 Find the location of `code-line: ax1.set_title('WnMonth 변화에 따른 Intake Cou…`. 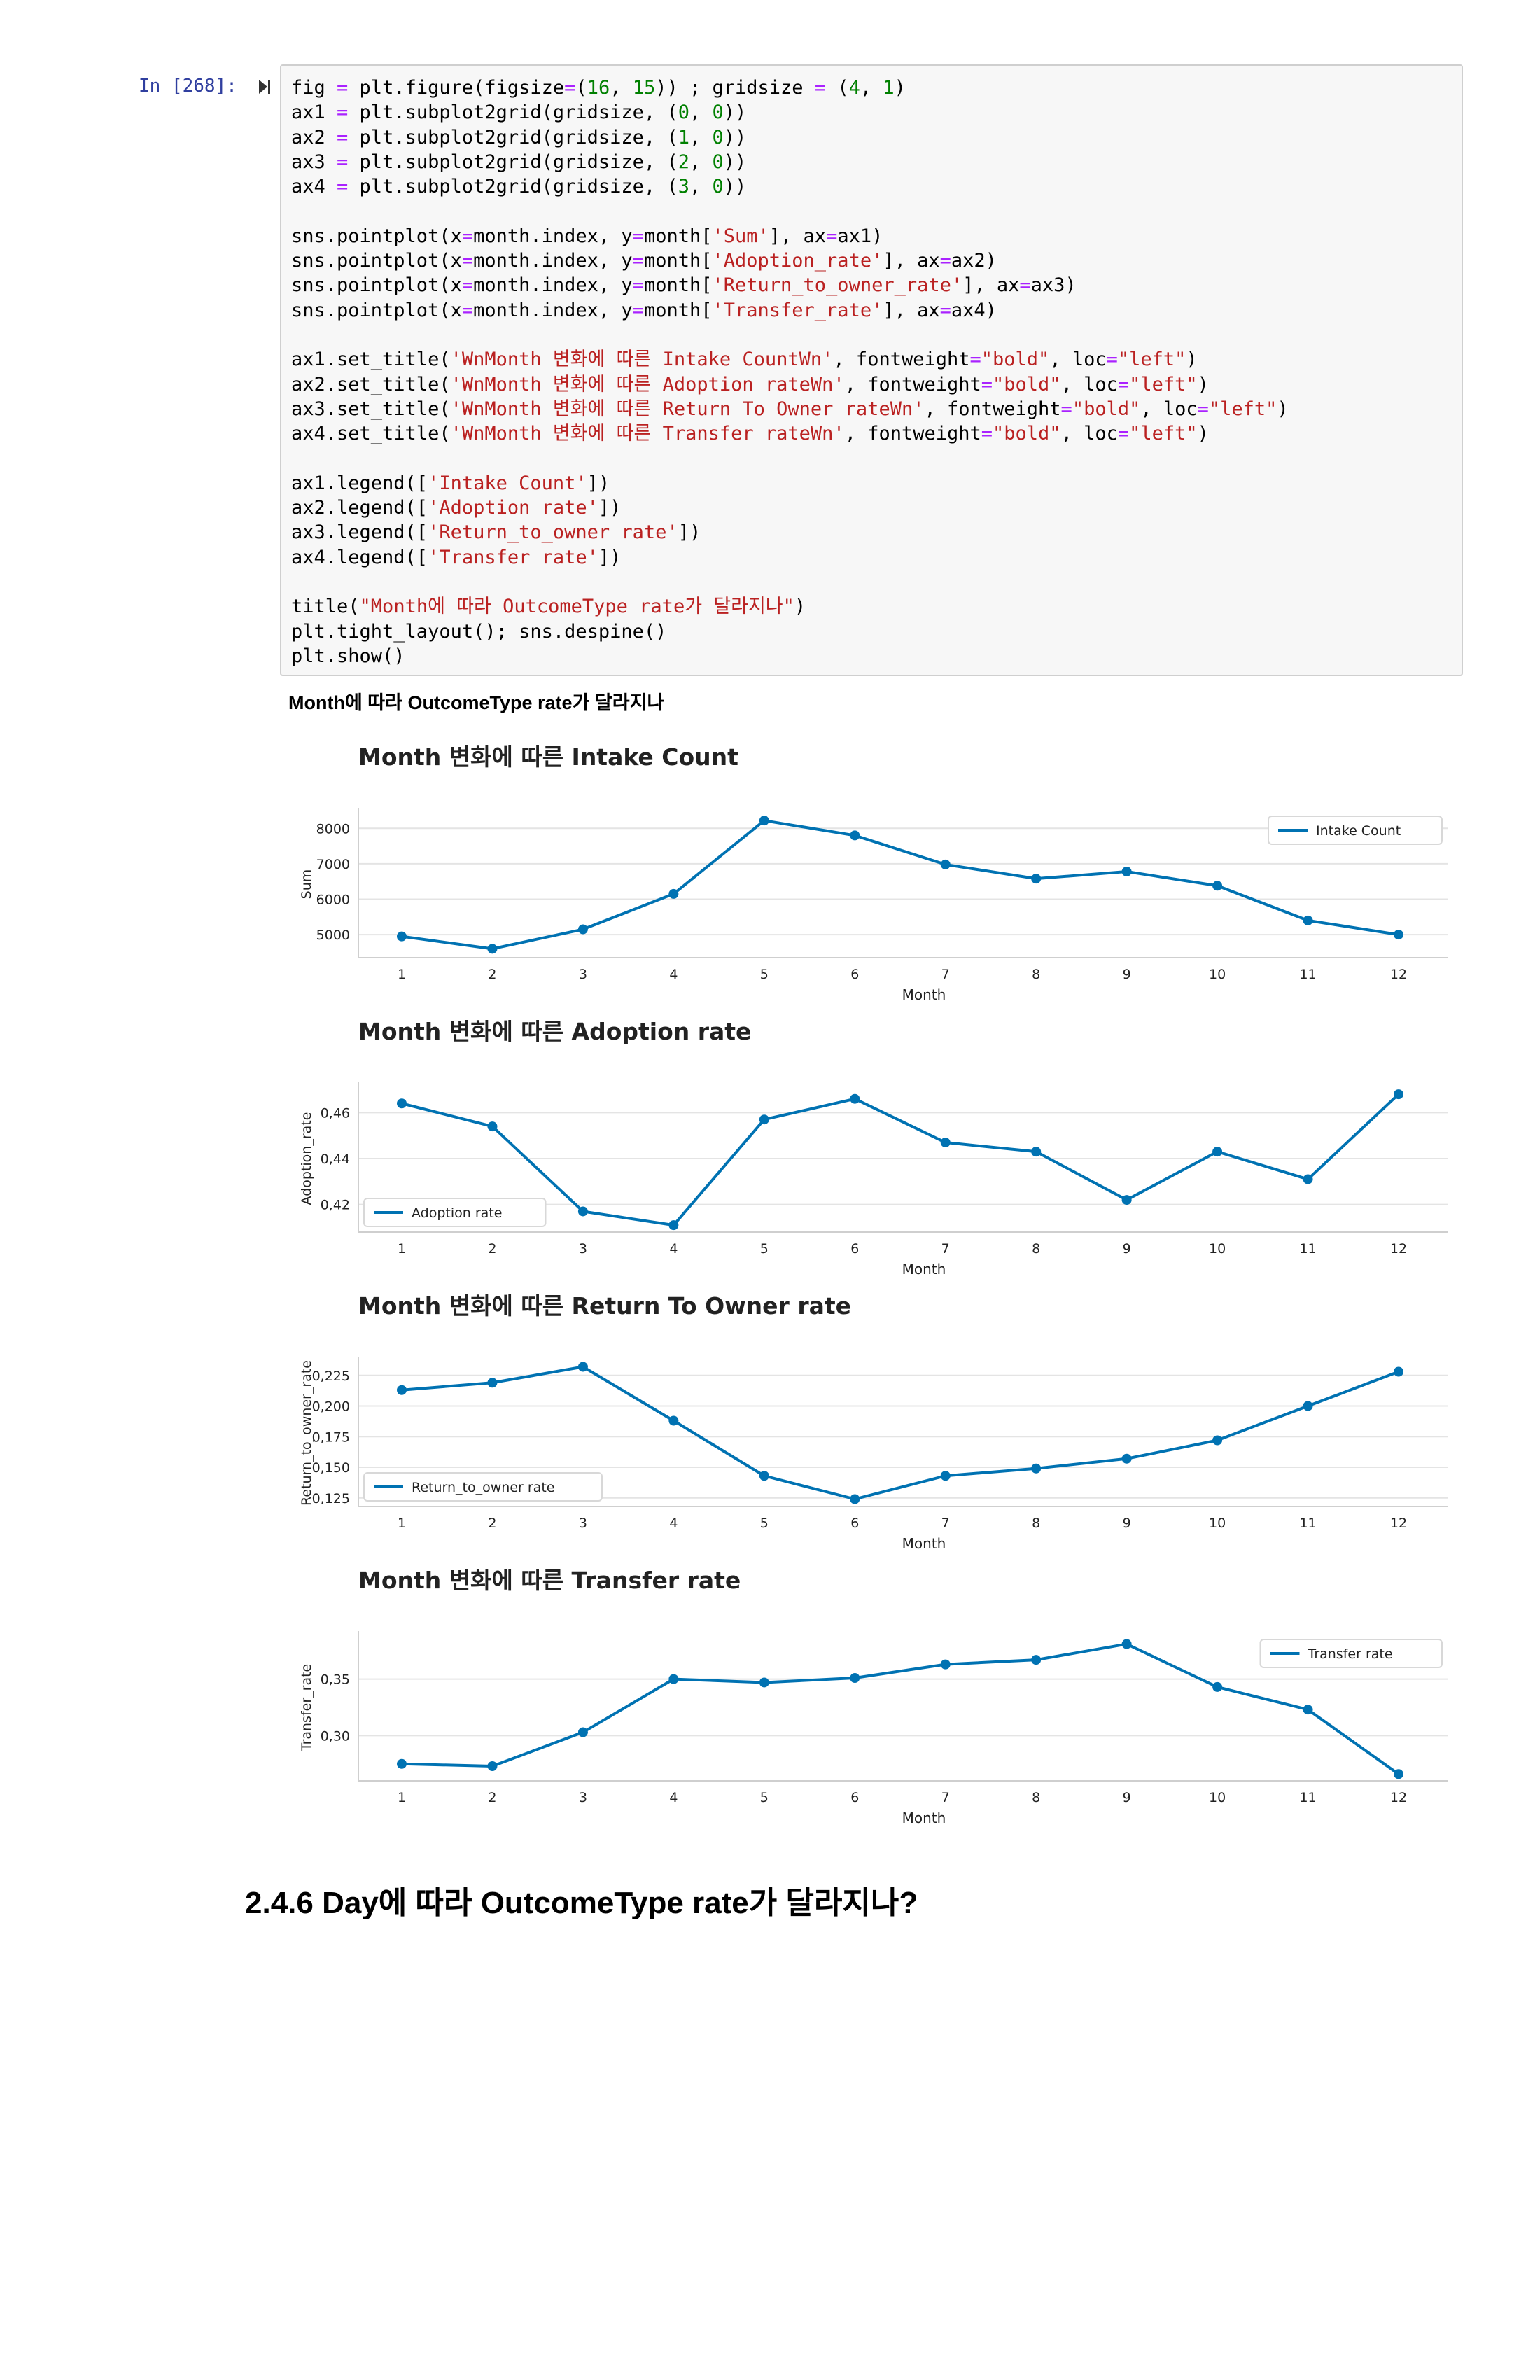

code-line: ax1.set_title('WnMonth 변화에 따른 Intake Cou… is located at coordinates (744, 360).